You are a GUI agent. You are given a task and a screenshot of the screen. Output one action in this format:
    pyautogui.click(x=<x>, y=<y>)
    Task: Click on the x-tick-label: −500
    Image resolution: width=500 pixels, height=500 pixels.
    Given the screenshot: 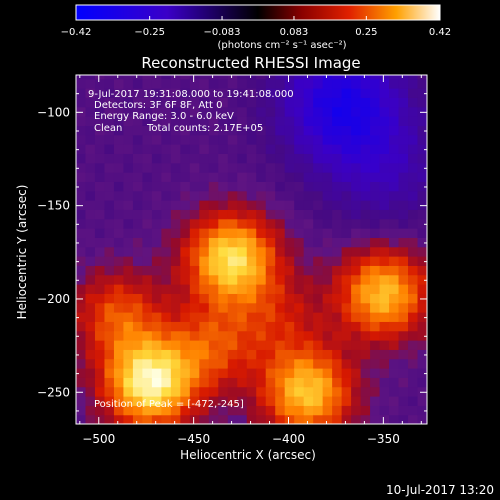 What is the action you would take?
    pyautogui.click(x=98, y=439)
    